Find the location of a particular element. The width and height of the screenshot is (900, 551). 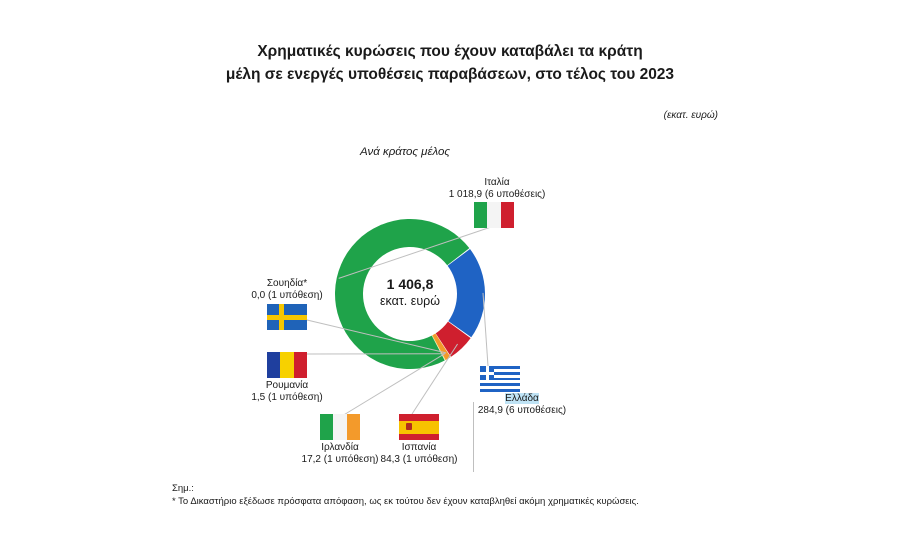

label-sweden-name: Σουηδία* is located at coordinates (287, 283).